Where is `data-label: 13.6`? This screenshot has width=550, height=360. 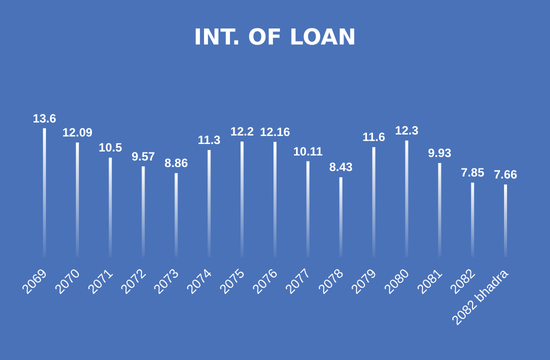 data-label: 13.6 is located at coordinates (44, 118).